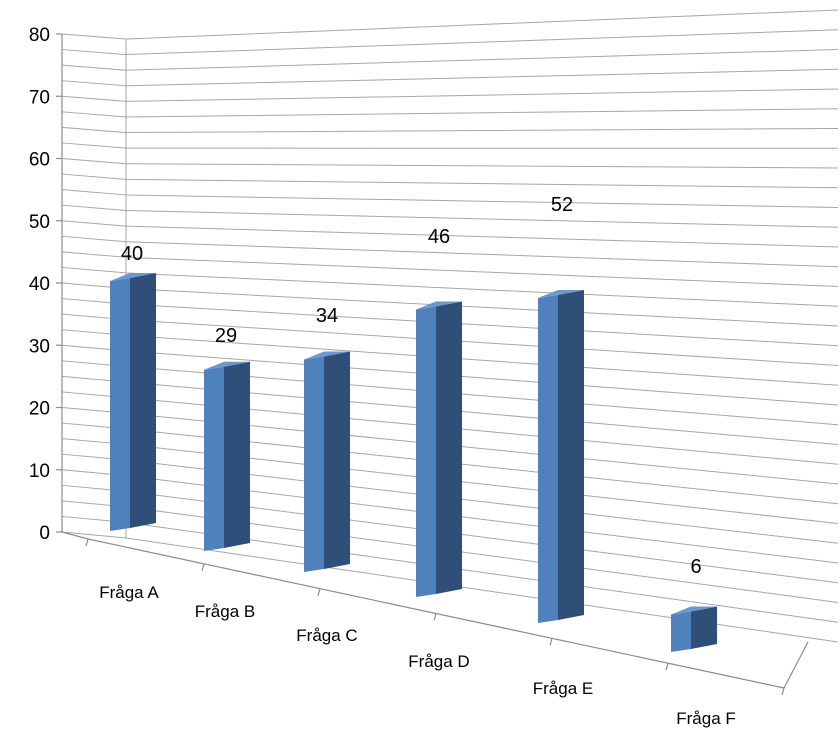 This screenshot has height=731, width=840. Describe the element at coordinates (39, 160) in the screenshot. I see `y-tick-label: 60` at that location.